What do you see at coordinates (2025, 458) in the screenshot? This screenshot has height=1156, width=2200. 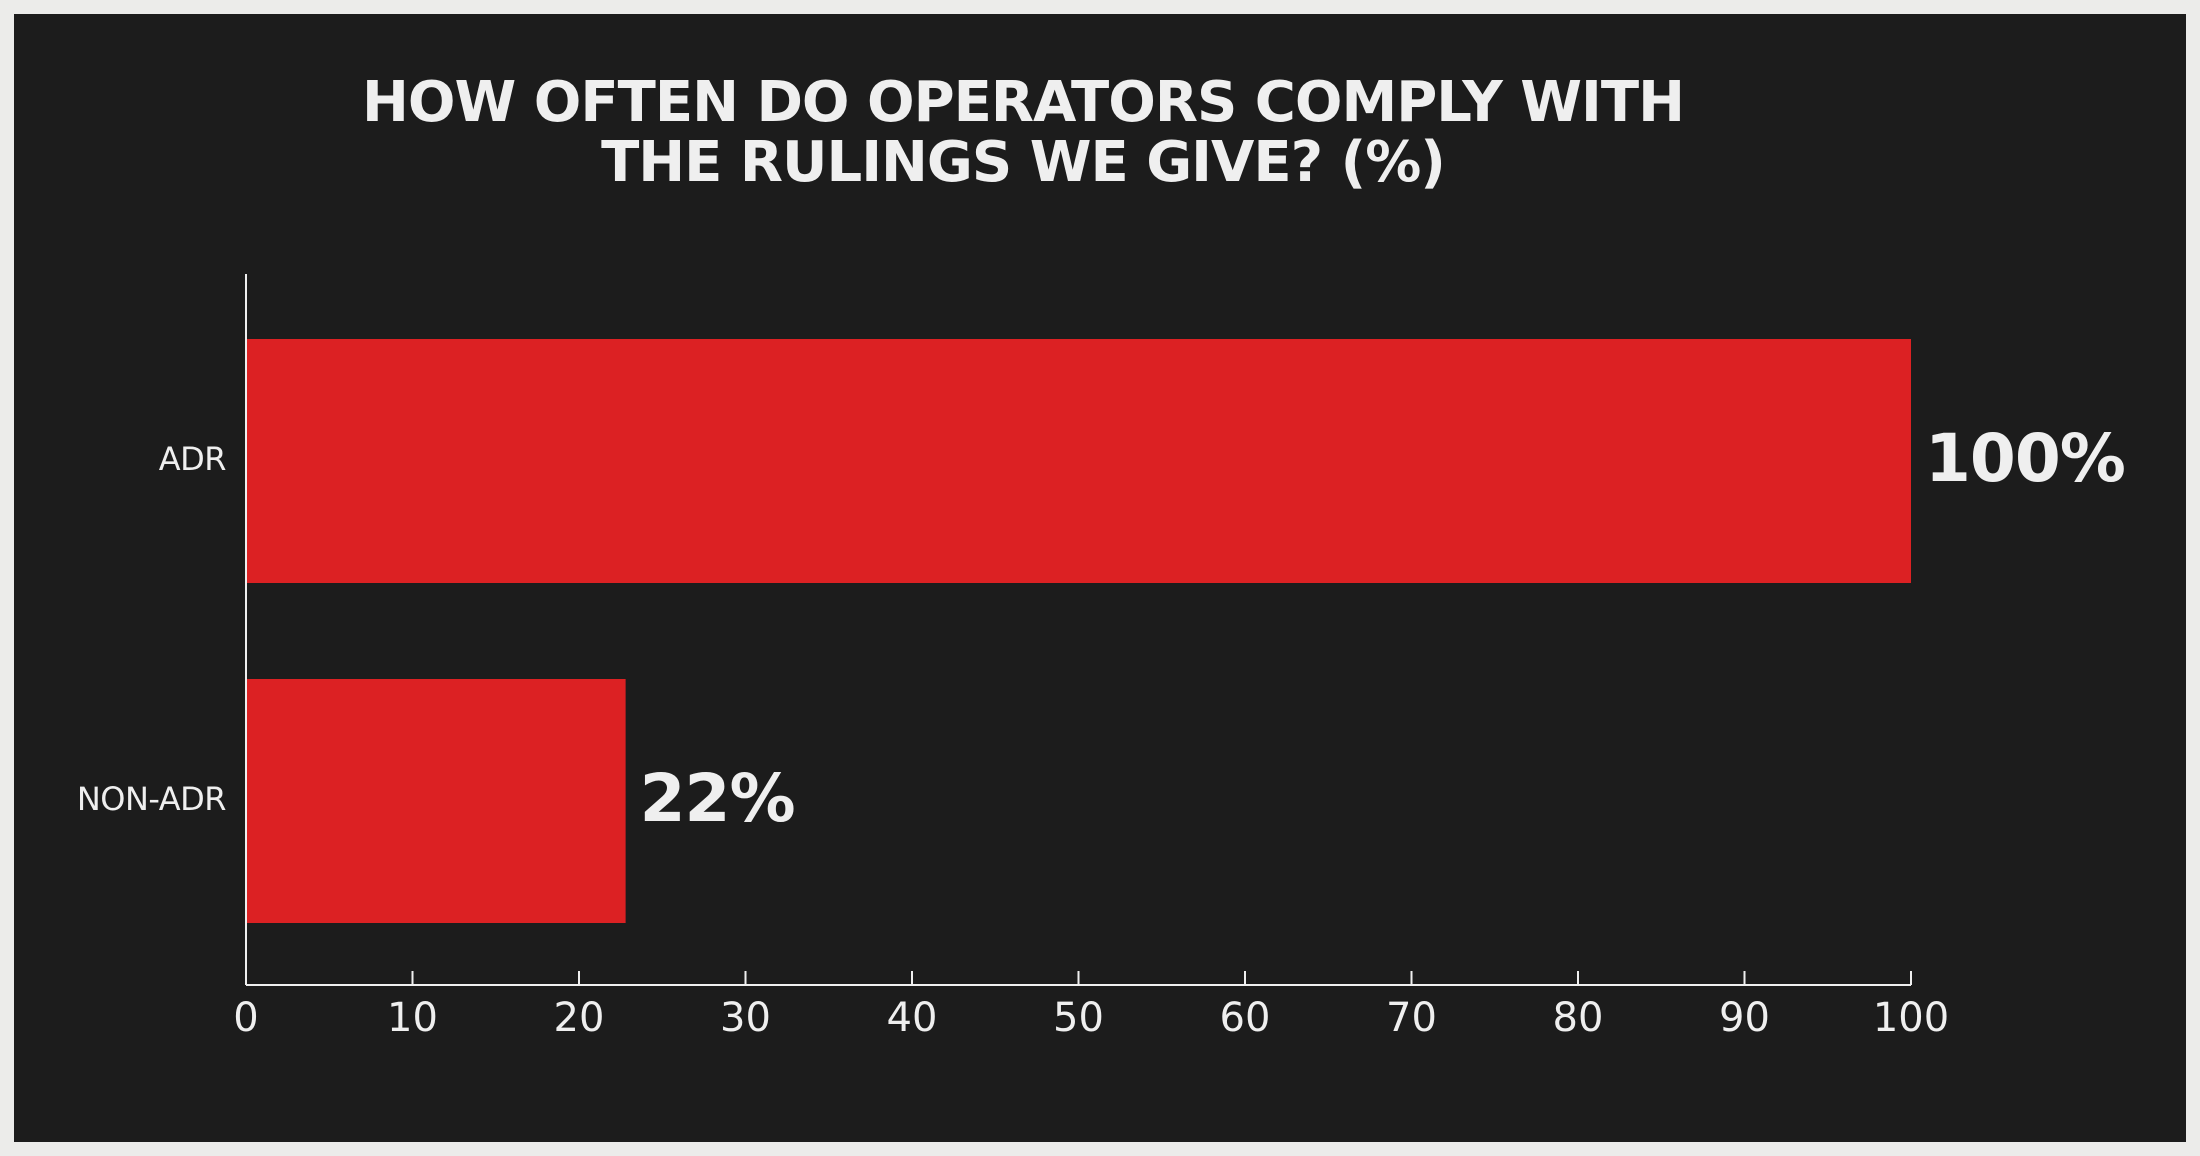 I see `data-label-adr: 100%` at bounding box center [2025, 458].